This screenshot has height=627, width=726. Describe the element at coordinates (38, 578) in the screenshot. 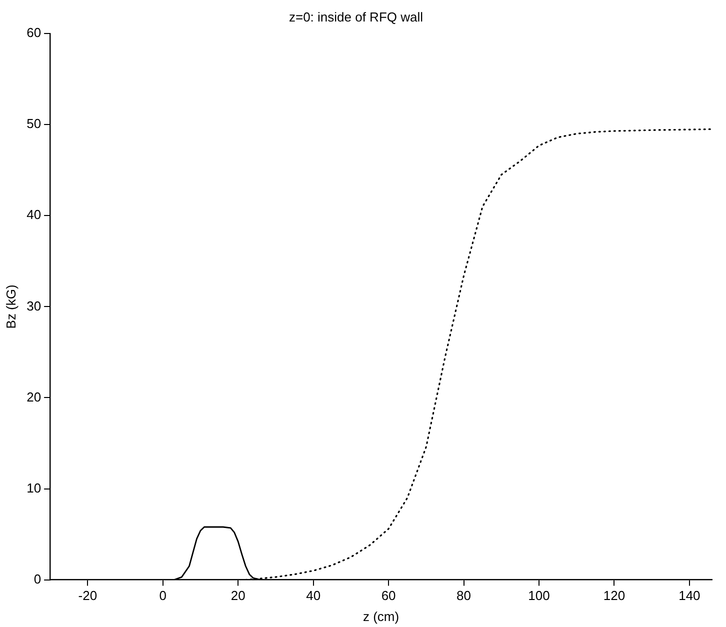

I see `y-tick-label: 0` at that location.